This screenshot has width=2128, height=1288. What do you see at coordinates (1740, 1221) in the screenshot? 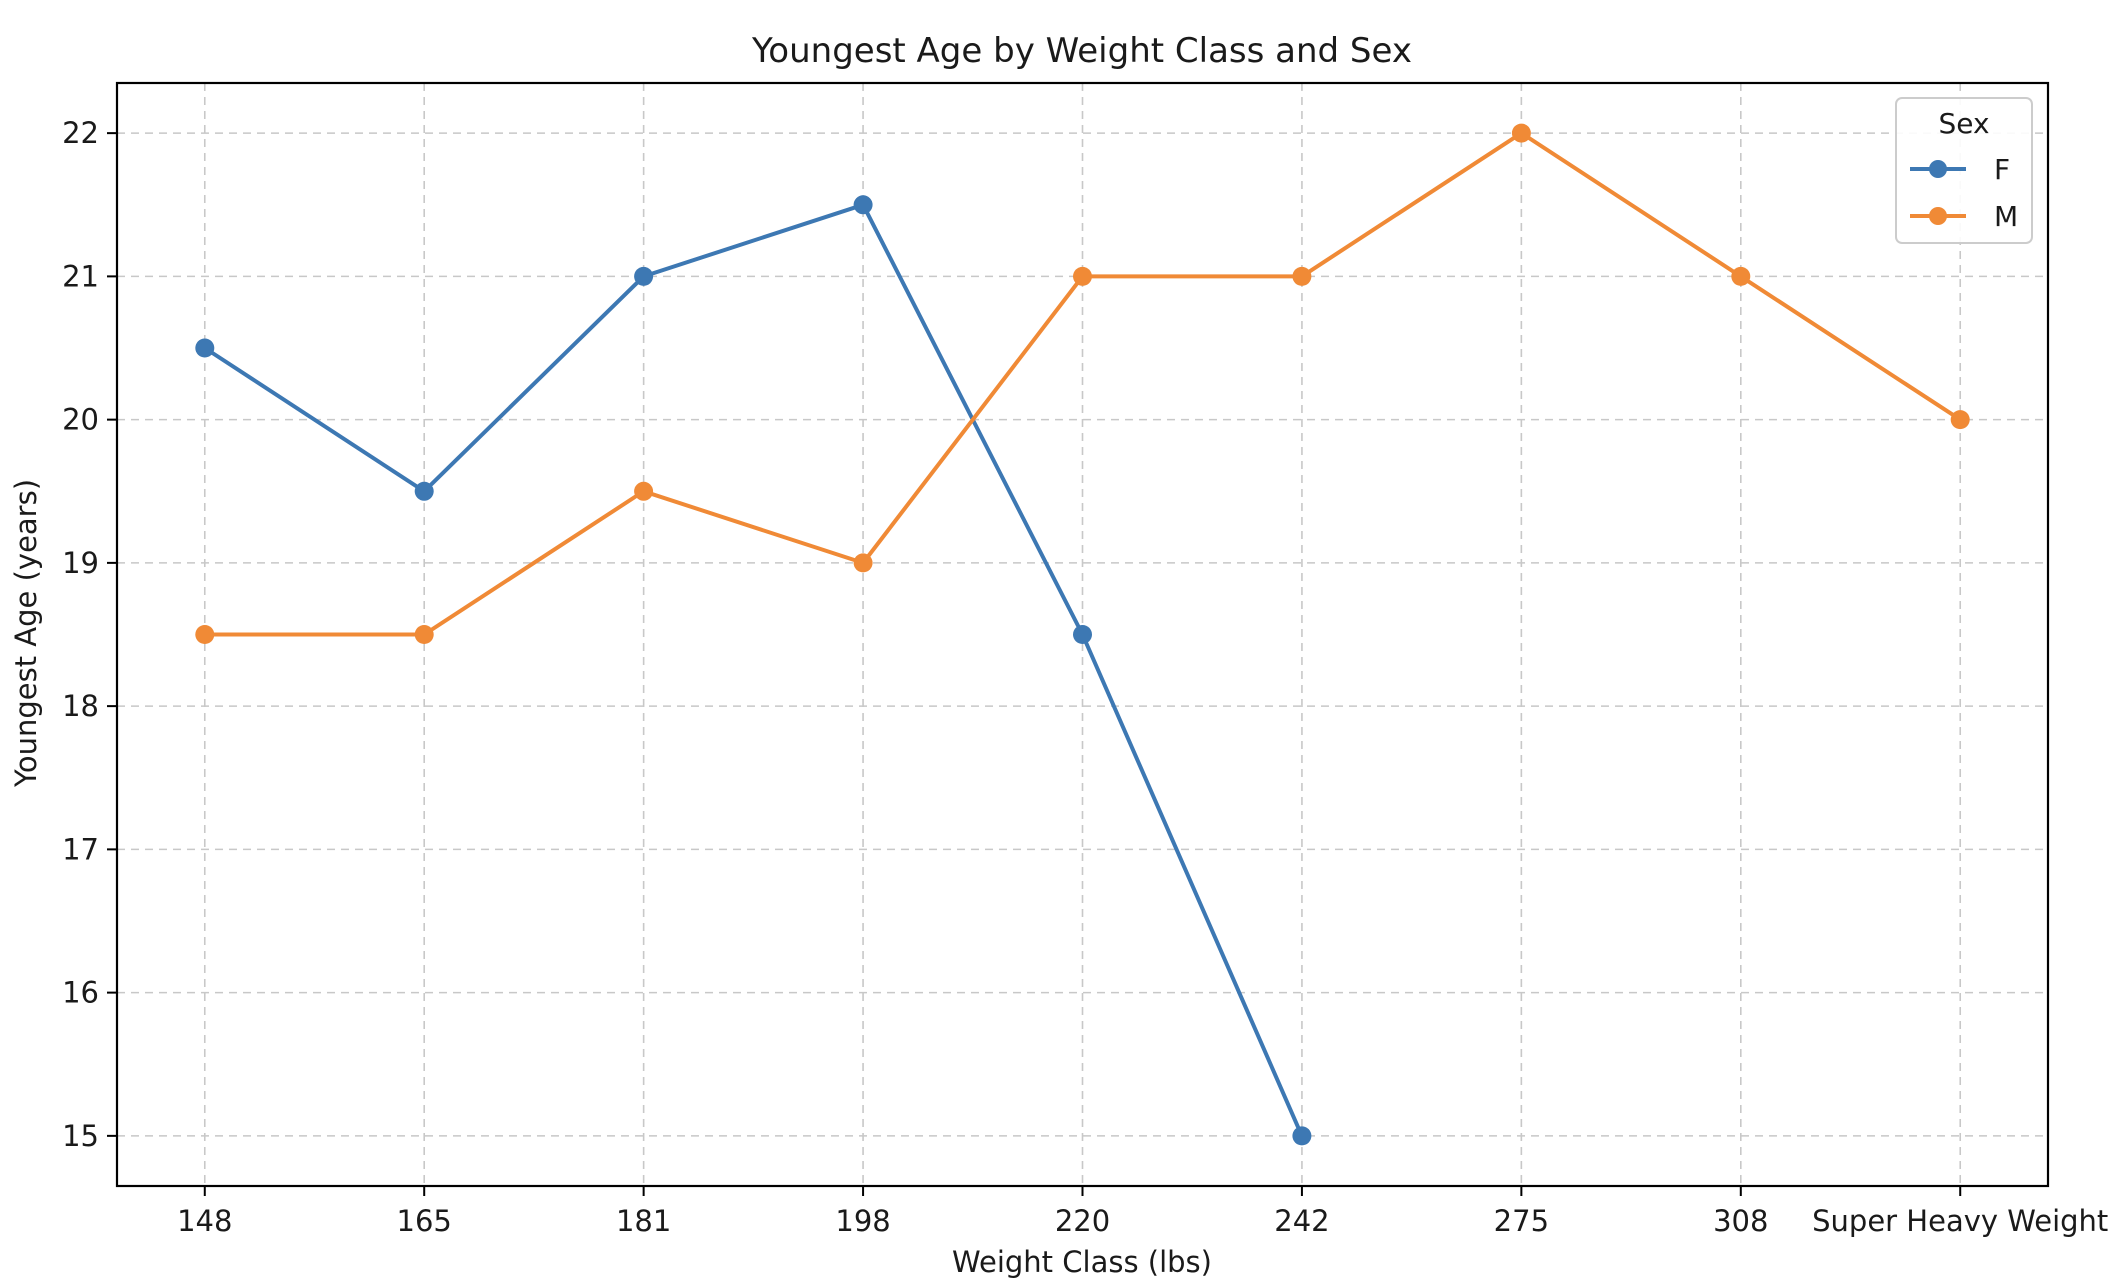
I see `x-tick-label: 308` at bounding box center [1740, 1221].